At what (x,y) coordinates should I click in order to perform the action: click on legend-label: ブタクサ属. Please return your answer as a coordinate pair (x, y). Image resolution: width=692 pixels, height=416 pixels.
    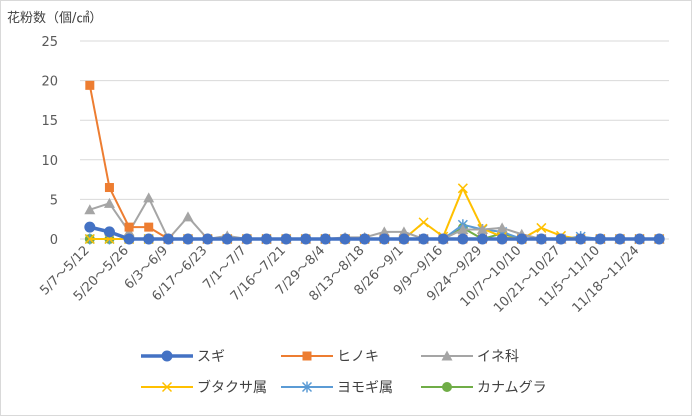
    Looking at the image, I should click on (232, 387).